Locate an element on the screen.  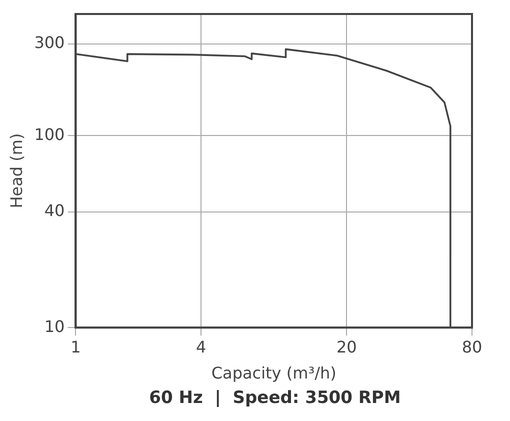
y-tick-label: 10 is located at coordinates (54, 326).